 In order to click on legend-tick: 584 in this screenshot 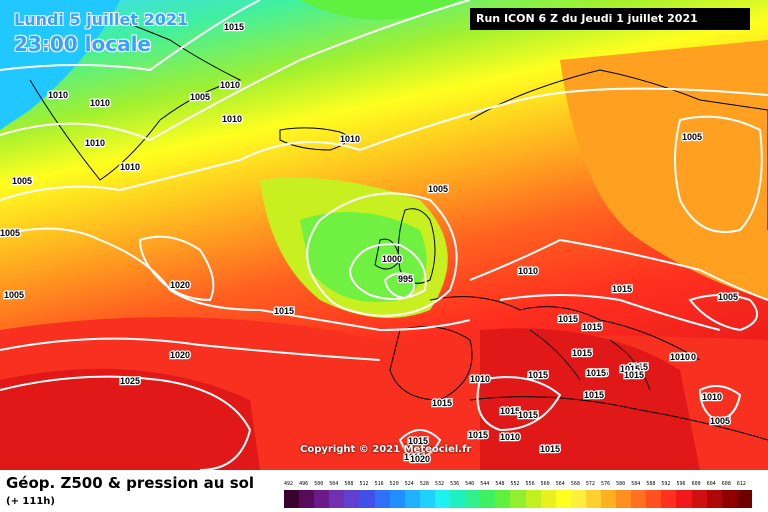, I will do `click(636, 484)`.